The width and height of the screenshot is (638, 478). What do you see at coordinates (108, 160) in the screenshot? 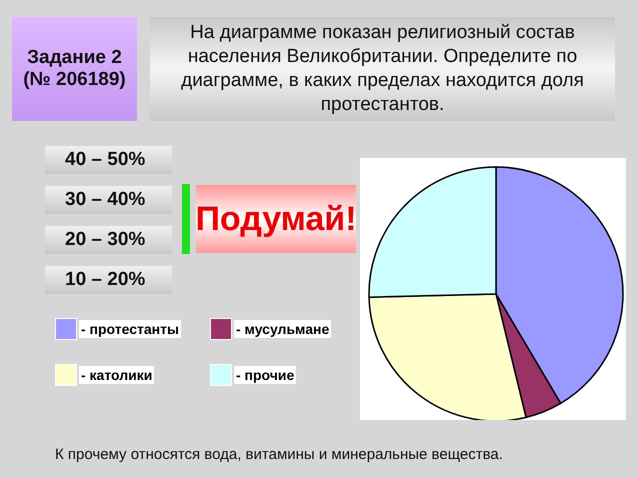
I see `text: 40 – 50%` at bounding box center [108, 160].